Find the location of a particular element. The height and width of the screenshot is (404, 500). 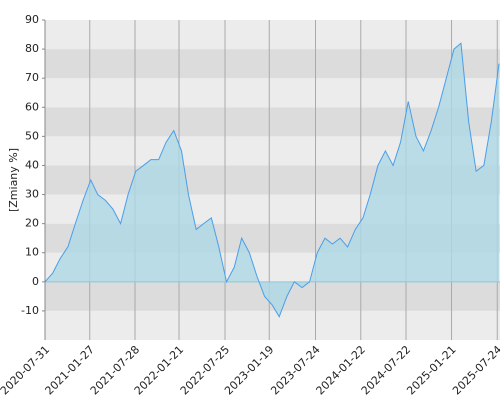

y-tick-label: -10 is located at coordinates (30, 310).